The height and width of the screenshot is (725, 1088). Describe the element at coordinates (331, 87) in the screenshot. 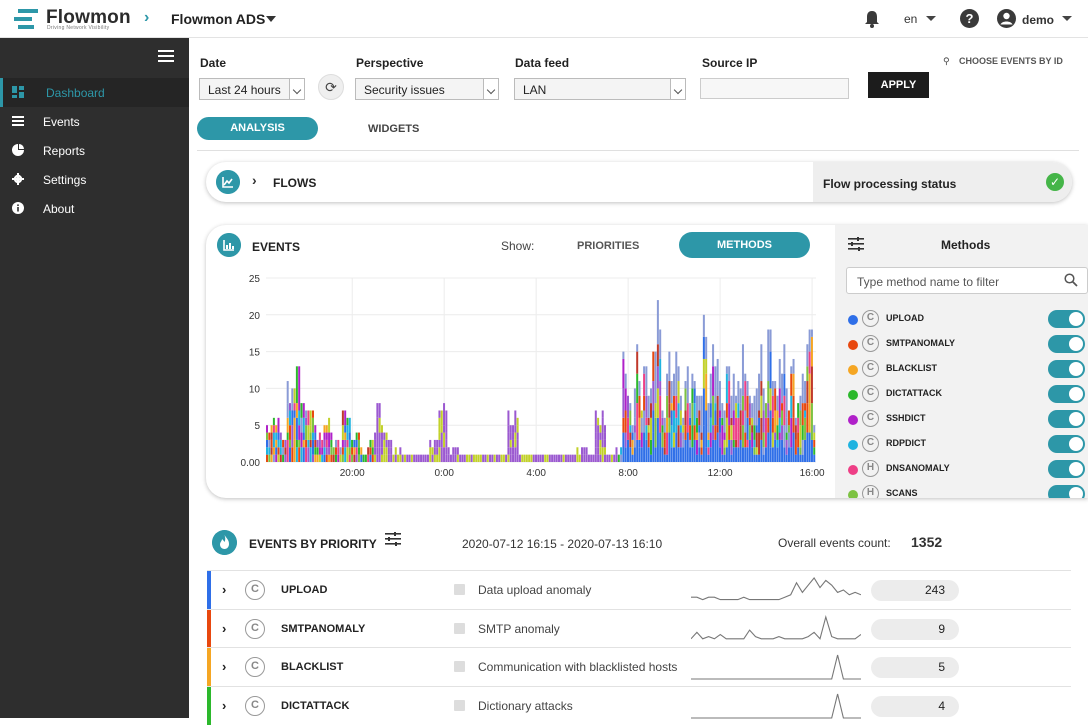

I see `refresh-icon: ⟳` at that location.